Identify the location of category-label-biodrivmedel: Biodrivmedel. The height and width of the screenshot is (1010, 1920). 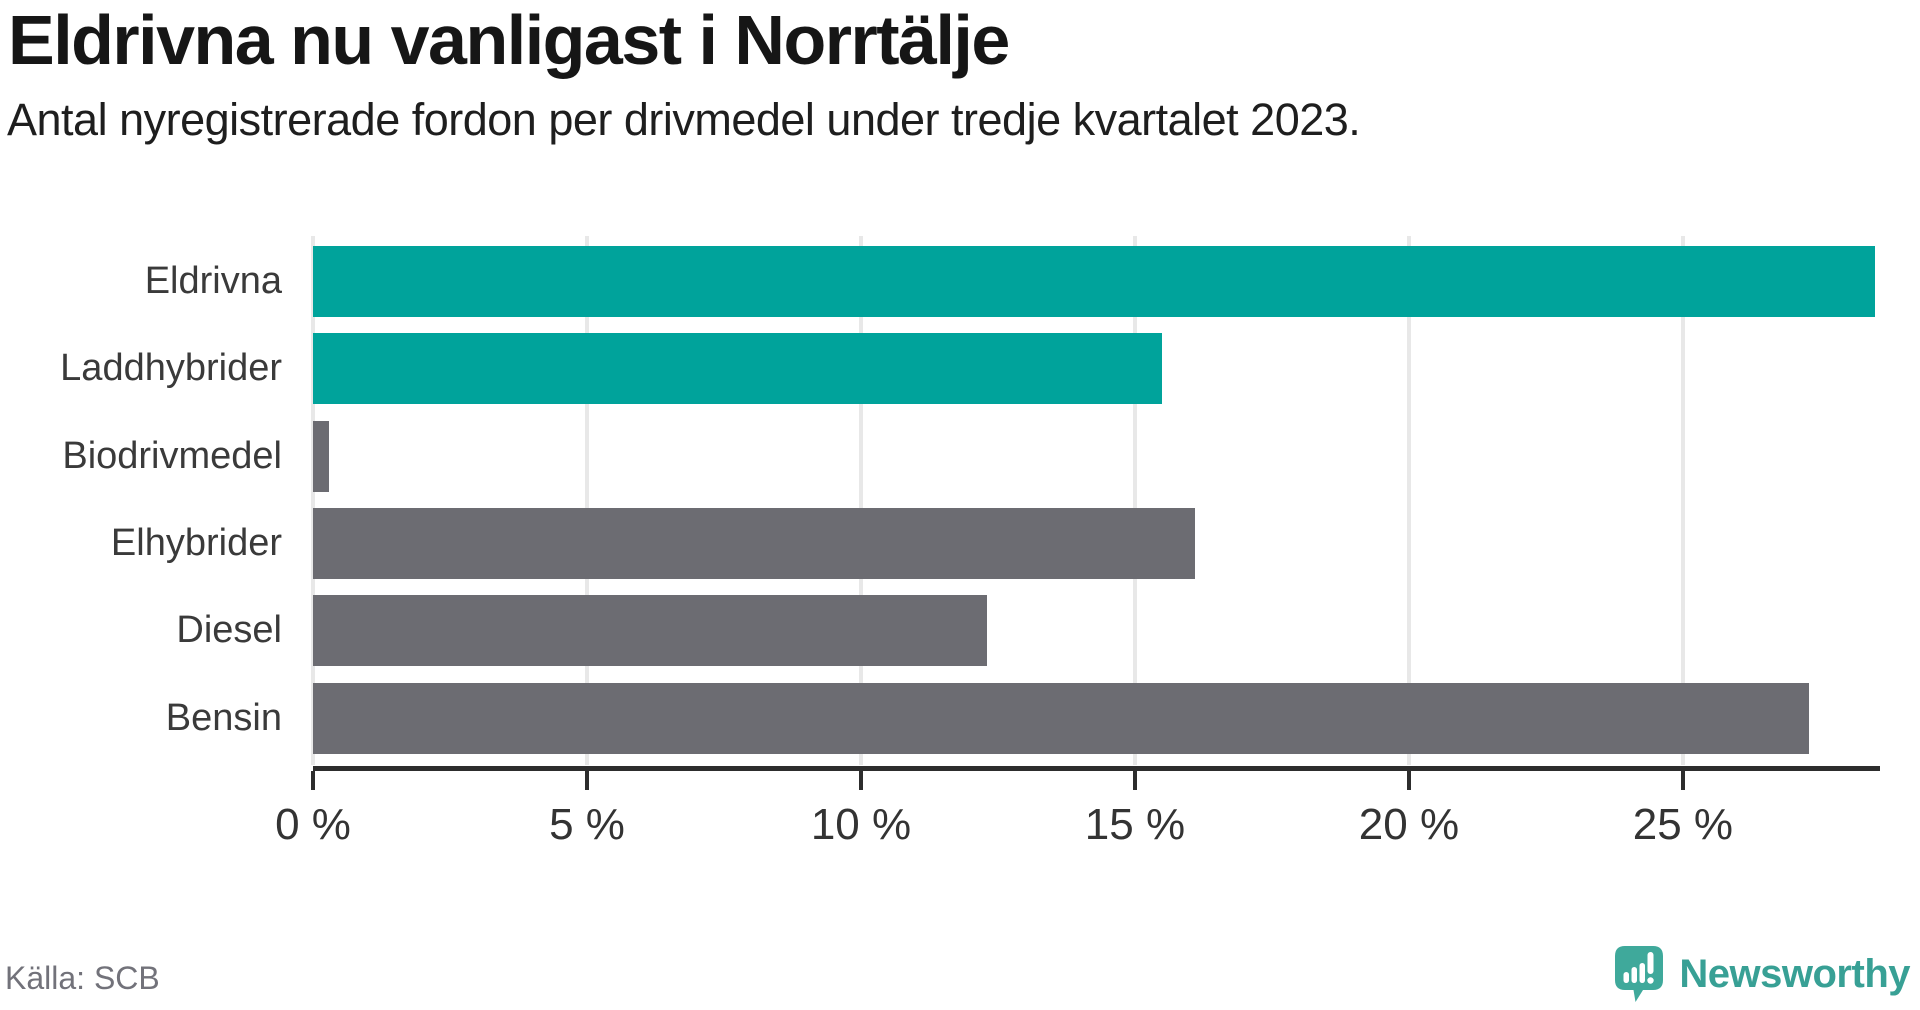
(172, 455).